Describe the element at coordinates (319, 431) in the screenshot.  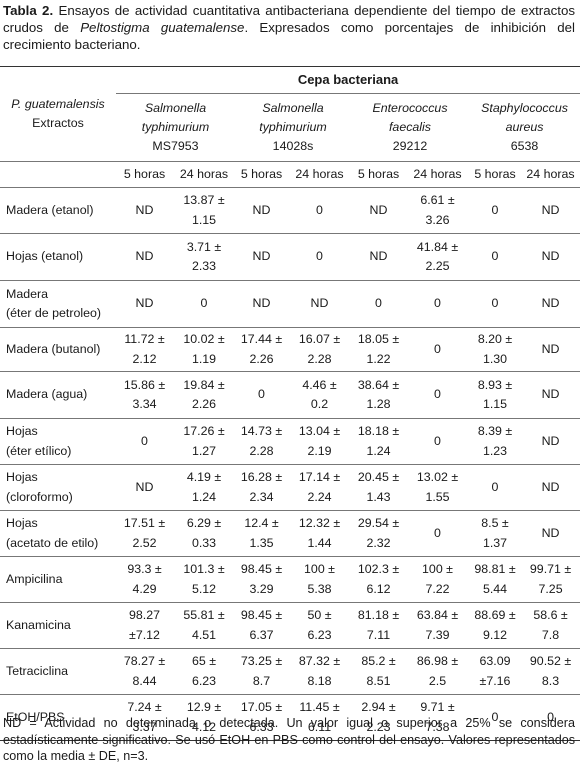
I see `cell-value: 13.04 ±` at that location.